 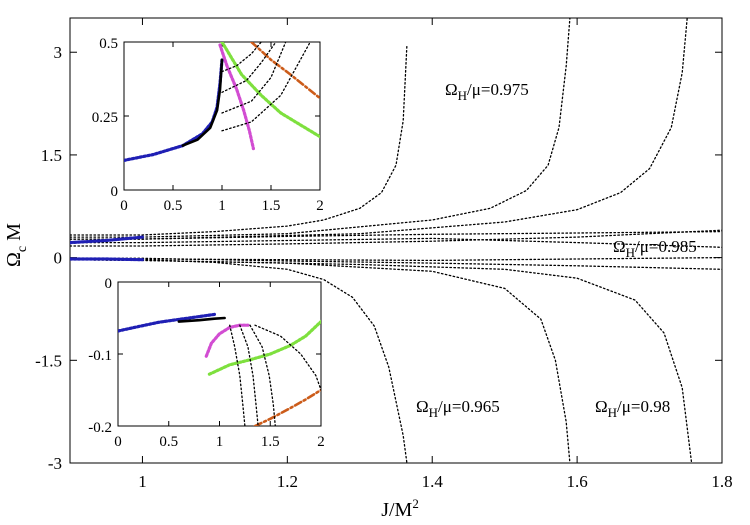 What do you see at coordinates (222, 206) in the screenshot?
I see `inset-top-xtick-label: 1` at bounding box center [222, 206].